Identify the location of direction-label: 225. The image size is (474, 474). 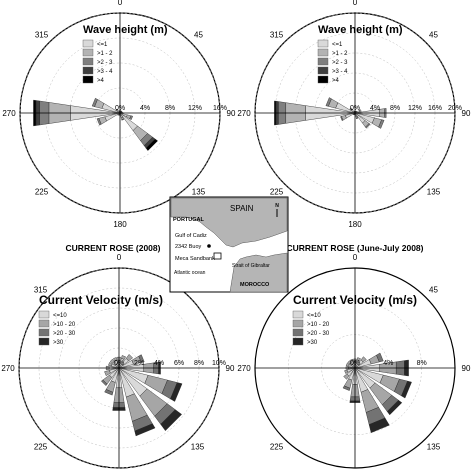
(277, 446).